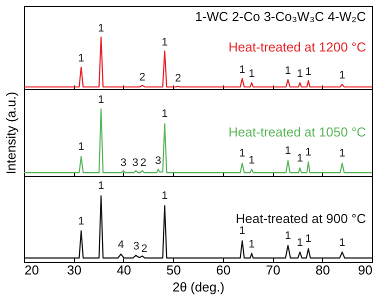  Describe the element at coordinates (74, 270) in the screenshot. I see `x-tick-label: 30` at that location.